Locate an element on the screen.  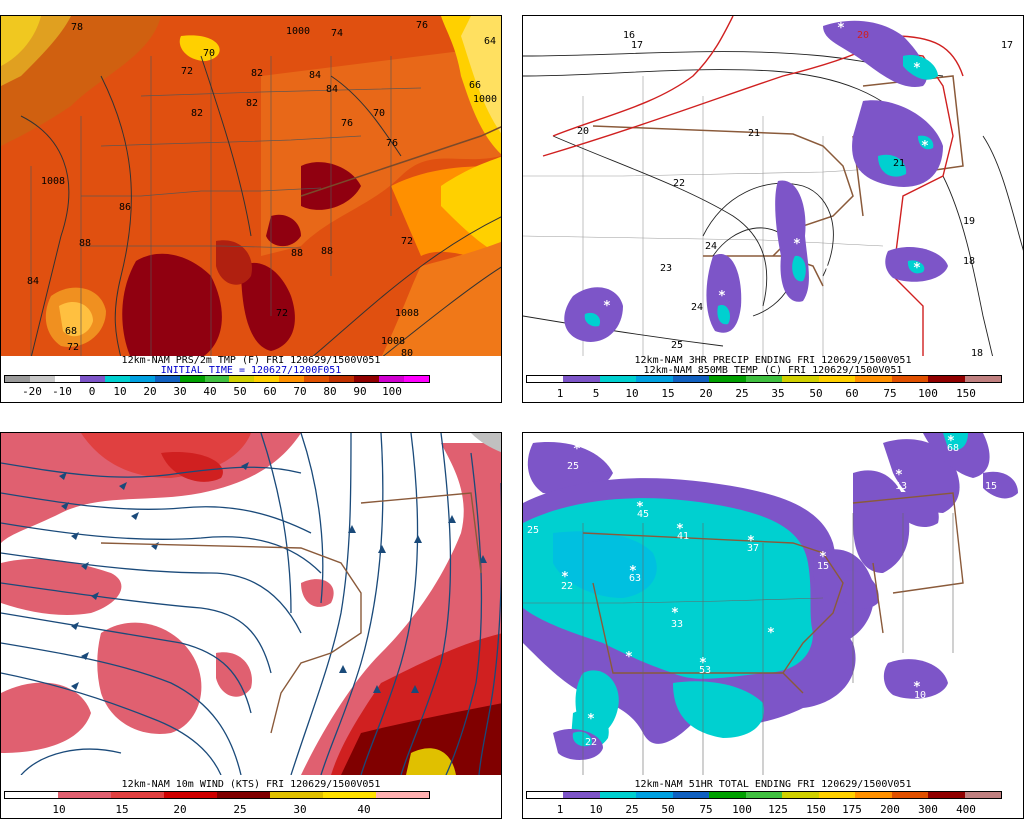
isotherm-label: 17 is located at coordinates (1007, 45).